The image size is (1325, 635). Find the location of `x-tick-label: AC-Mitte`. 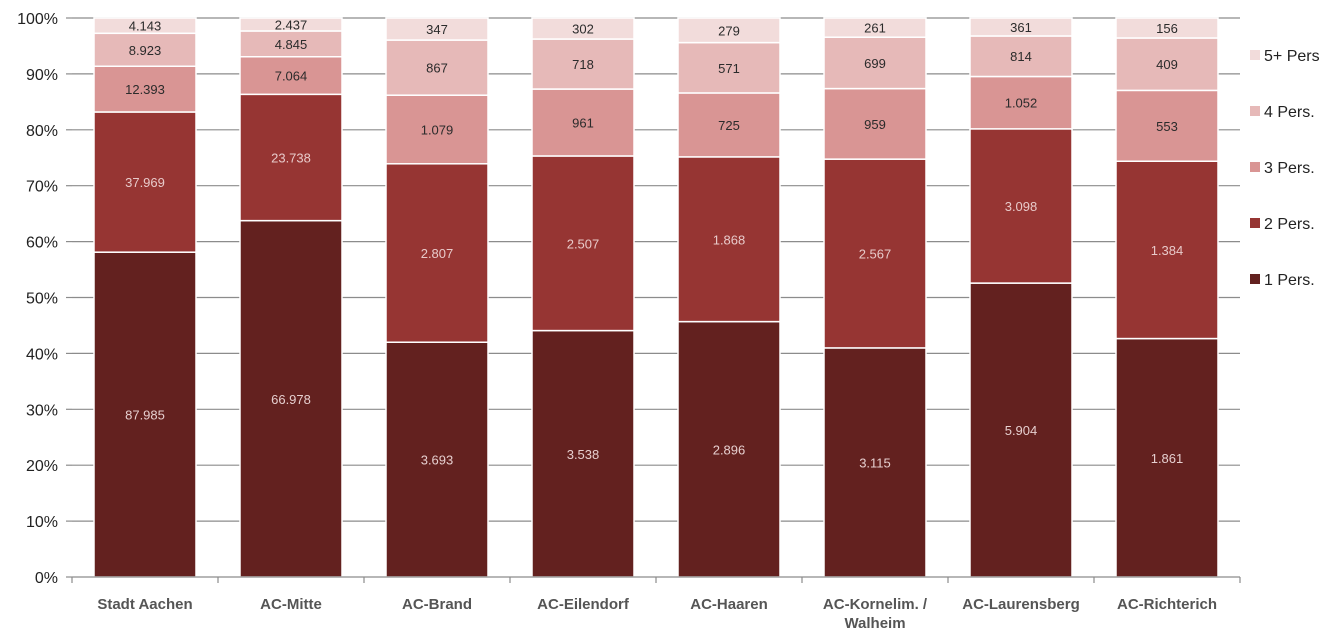

x-tick-label: AC-Mitte is located at coordinates (291, 604).